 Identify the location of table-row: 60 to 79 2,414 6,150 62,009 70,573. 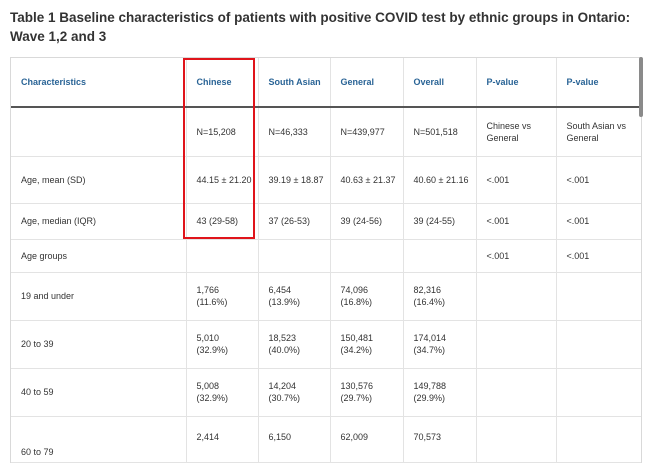
(326, 439).